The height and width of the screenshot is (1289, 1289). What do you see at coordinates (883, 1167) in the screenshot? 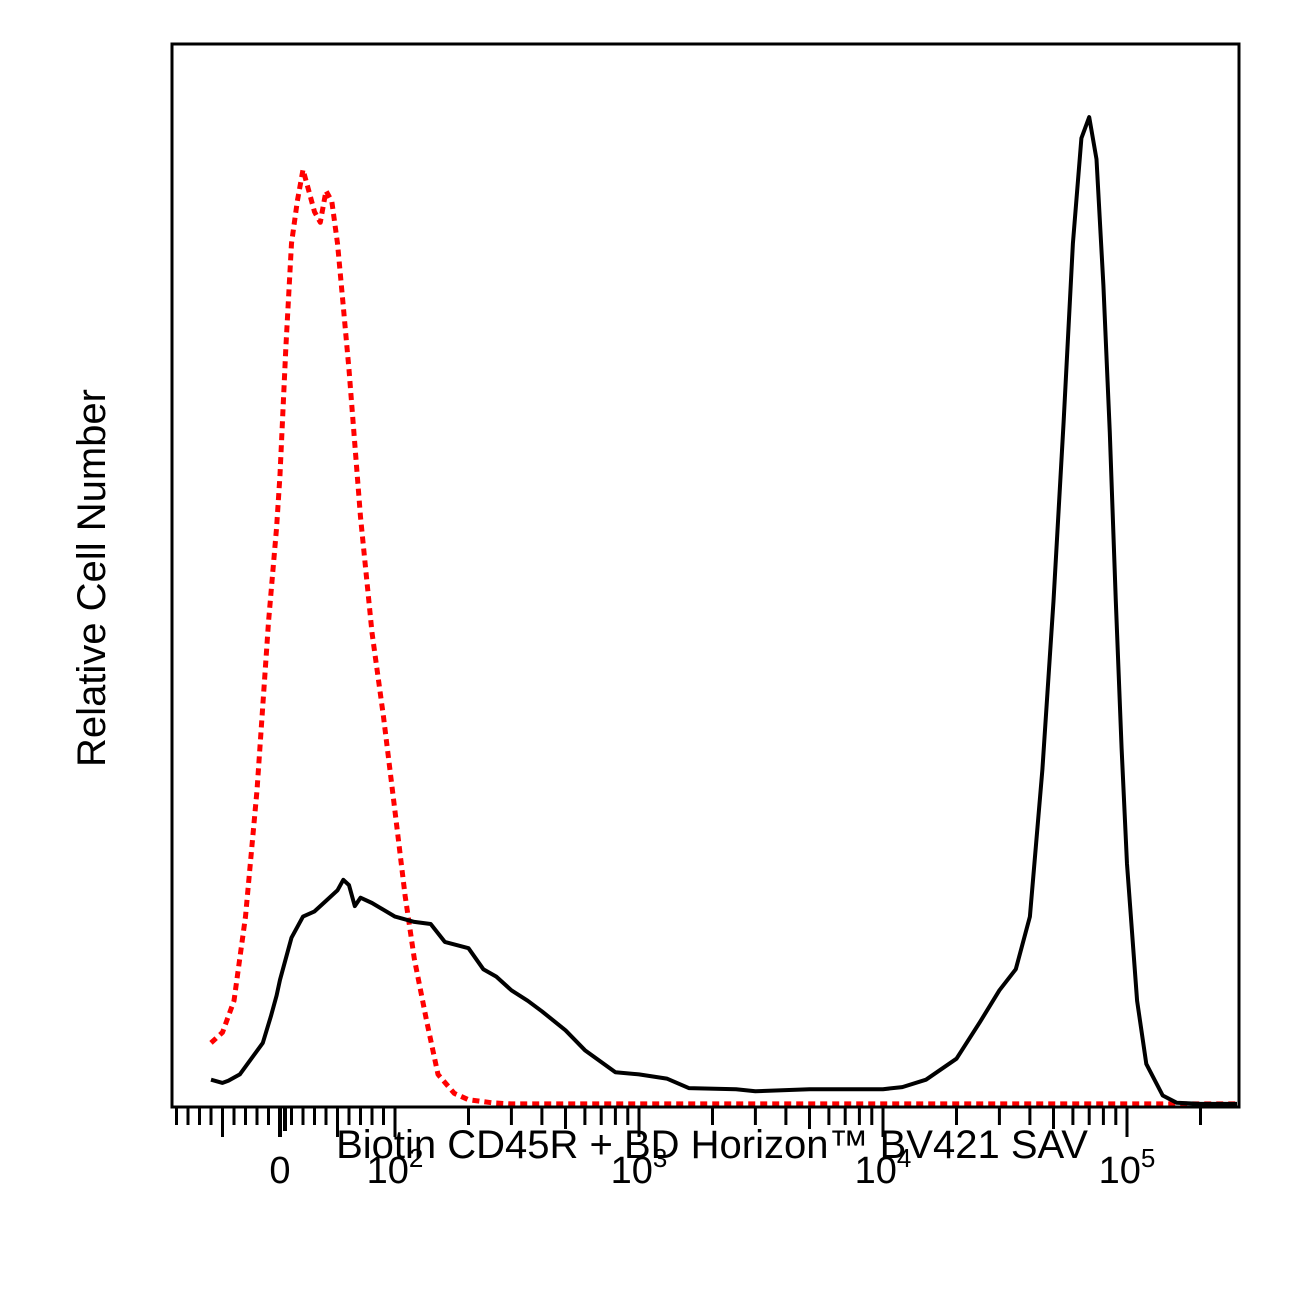
I see `x-tick-label: 10⁴` at bounding box center [883, 1167].